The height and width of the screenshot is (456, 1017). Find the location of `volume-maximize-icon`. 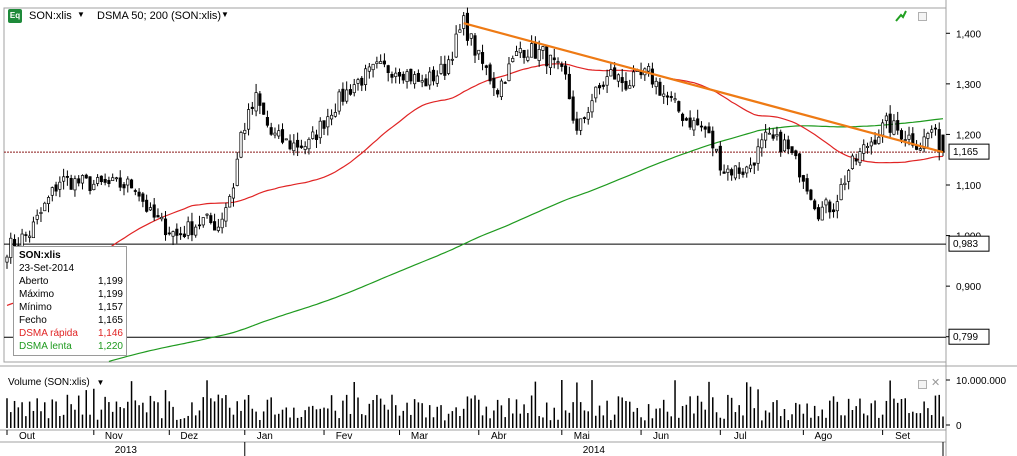

volume-maximize-icon is located at coordinates (922, 384).